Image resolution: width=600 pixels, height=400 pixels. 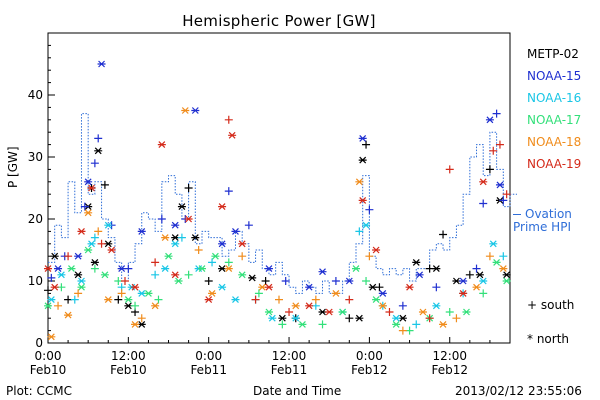 I want to click on x-tick-label-date: Feb11, so click(x=289, y=370).